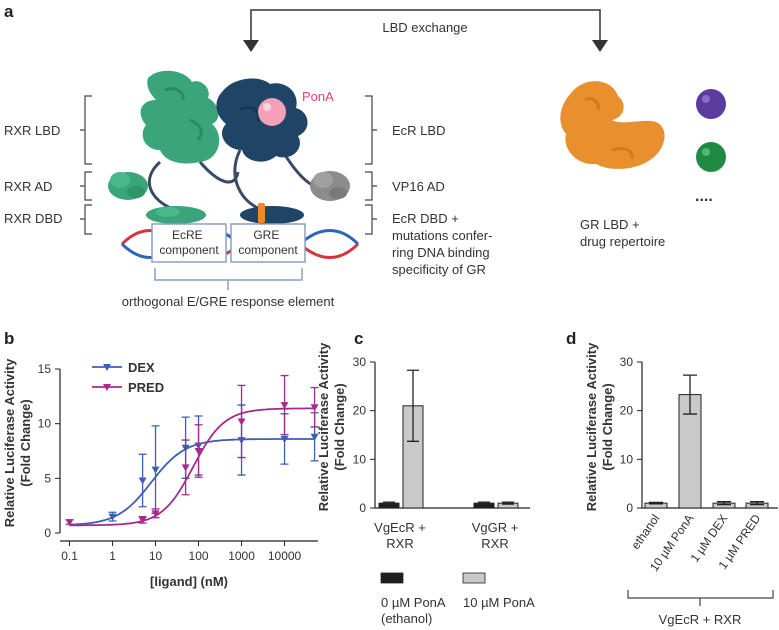  What do you see at coordinates (418, 130) in the screenshot?
I see `ecr-lbd-label: EcR LBD` at bounding box center [418, 130].